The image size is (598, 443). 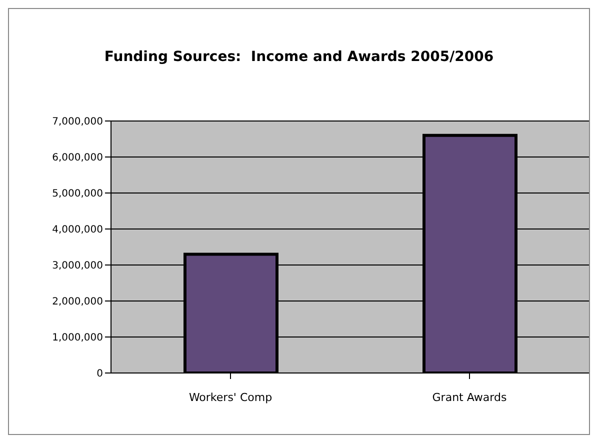 I want to click on y-tick-label: 3,000,000, so click(x=77, y=266).